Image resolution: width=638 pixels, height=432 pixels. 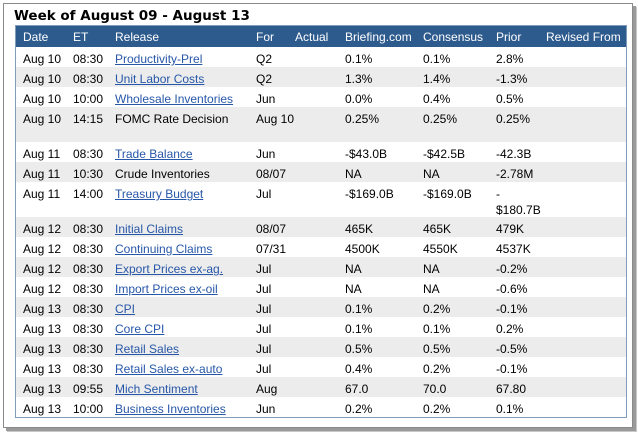 I want to click on release-link: Productivity-Prel, so click(x=159, y=59).